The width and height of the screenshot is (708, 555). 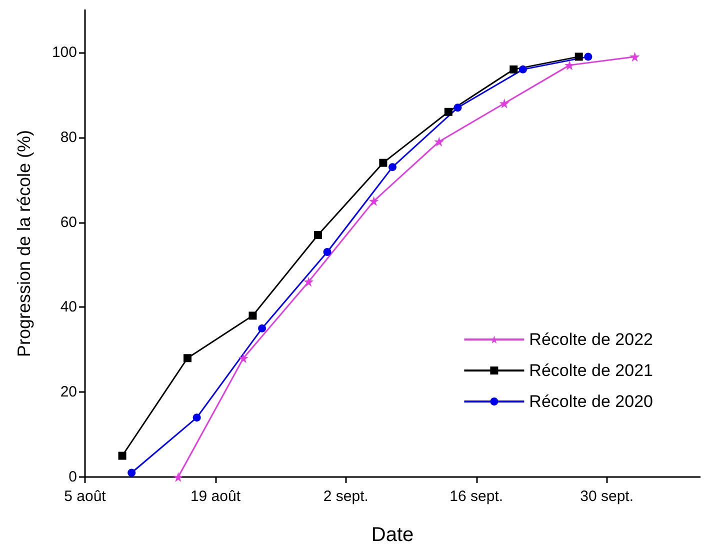 What do you see at coordinates (68, 137) in the screenshot?
I see `y-tick-label: 80` at bounding box center [68, 137].